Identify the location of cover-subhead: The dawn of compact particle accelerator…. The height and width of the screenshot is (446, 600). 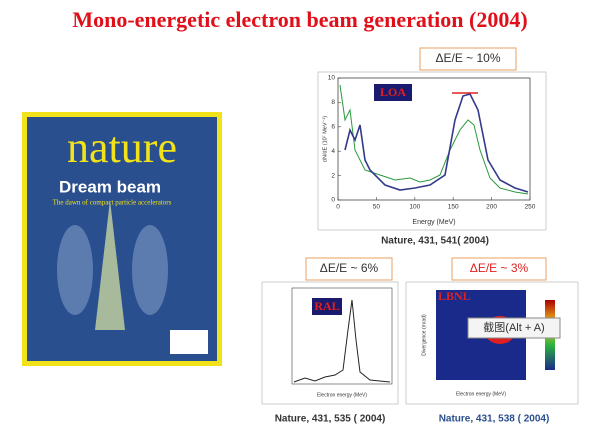
(112, 203).